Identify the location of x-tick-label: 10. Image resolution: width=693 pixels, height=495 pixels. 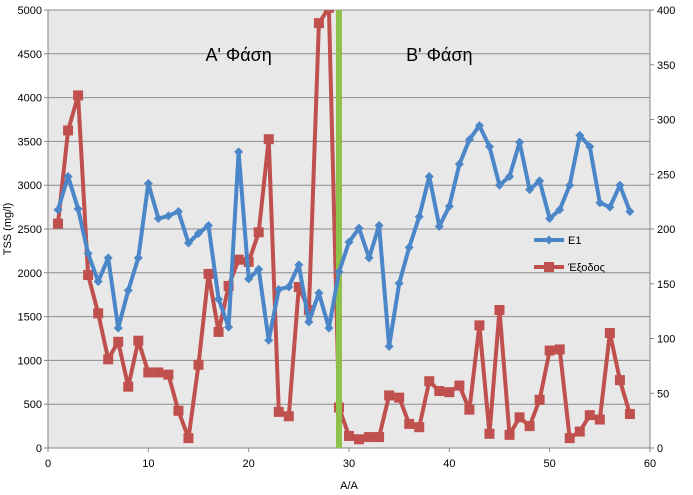
(148, 464).